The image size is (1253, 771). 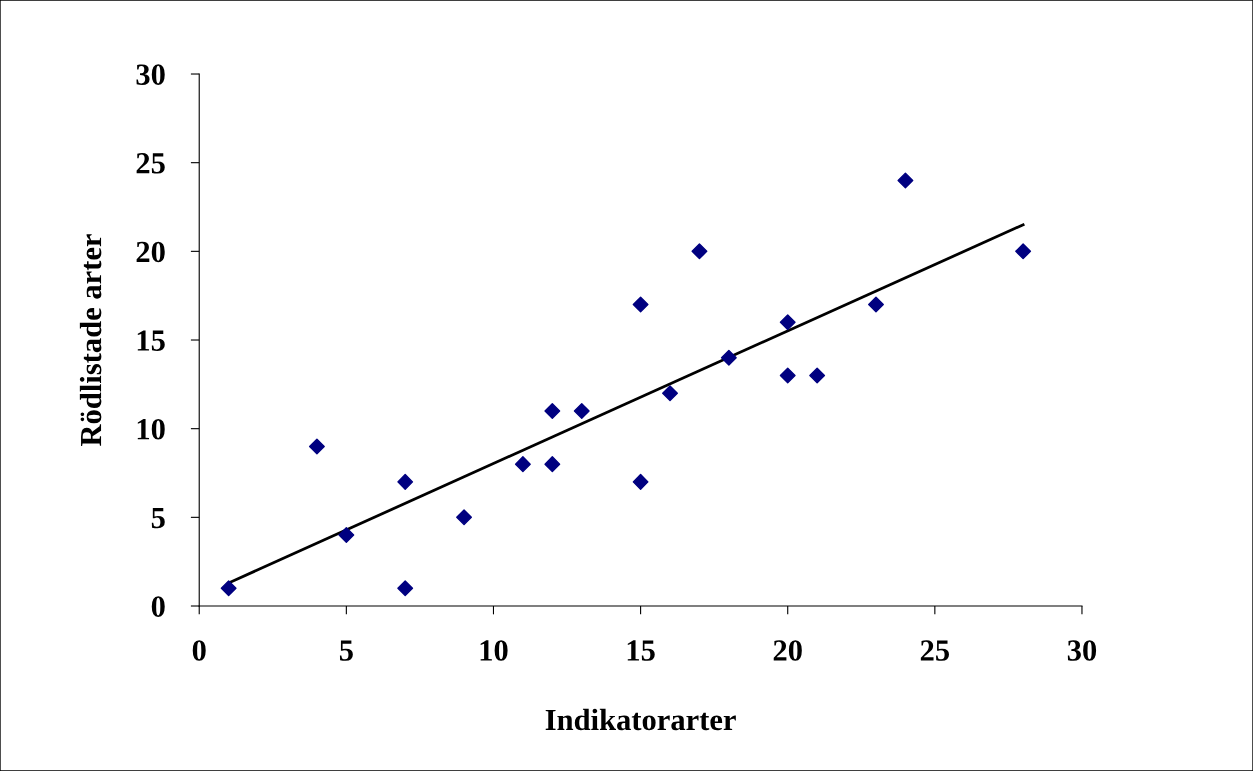 What do you see at coordinates (158, 606) in the screenshot?
I see `y-tick-label: 0` at bounding box center [158, 606].